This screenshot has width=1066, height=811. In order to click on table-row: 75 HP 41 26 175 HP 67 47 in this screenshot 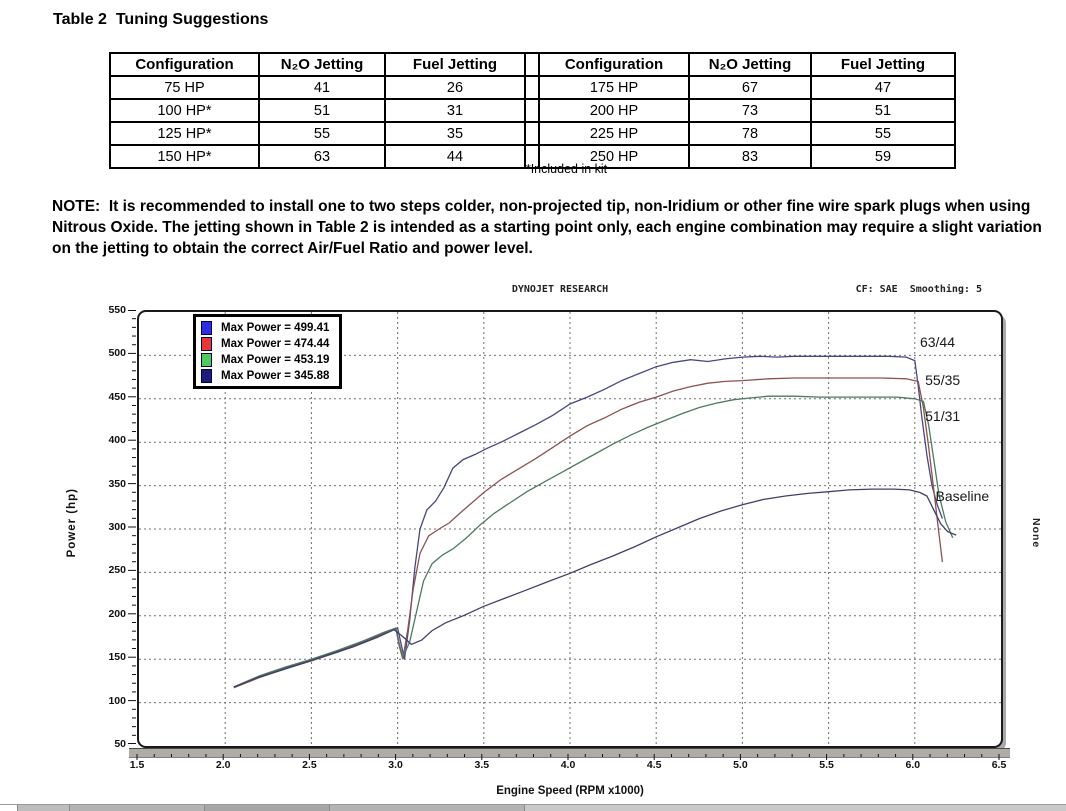, I will do `click(532, 87)`.